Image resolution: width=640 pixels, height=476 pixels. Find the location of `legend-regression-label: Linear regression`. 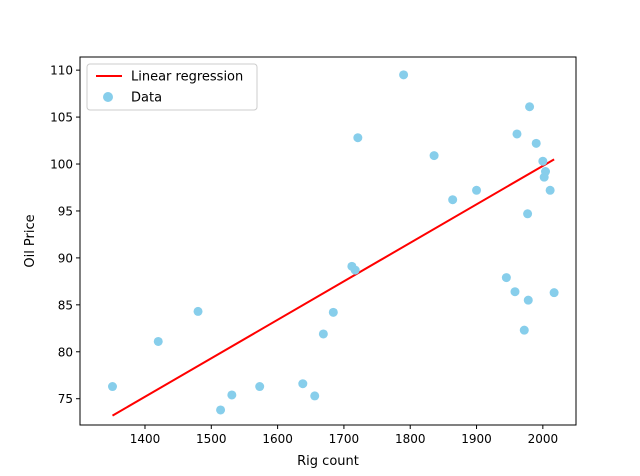

legend-regression-label: Linear regression is located at coordinates (187, 77).